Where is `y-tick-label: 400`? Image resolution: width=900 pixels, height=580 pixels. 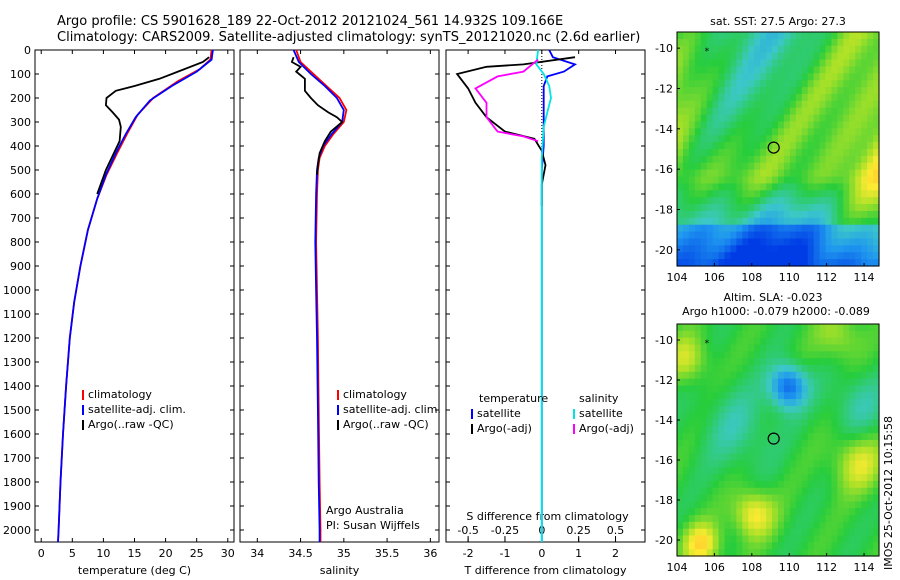 y-tick-label: 400 is located at coordinates (20, 146).